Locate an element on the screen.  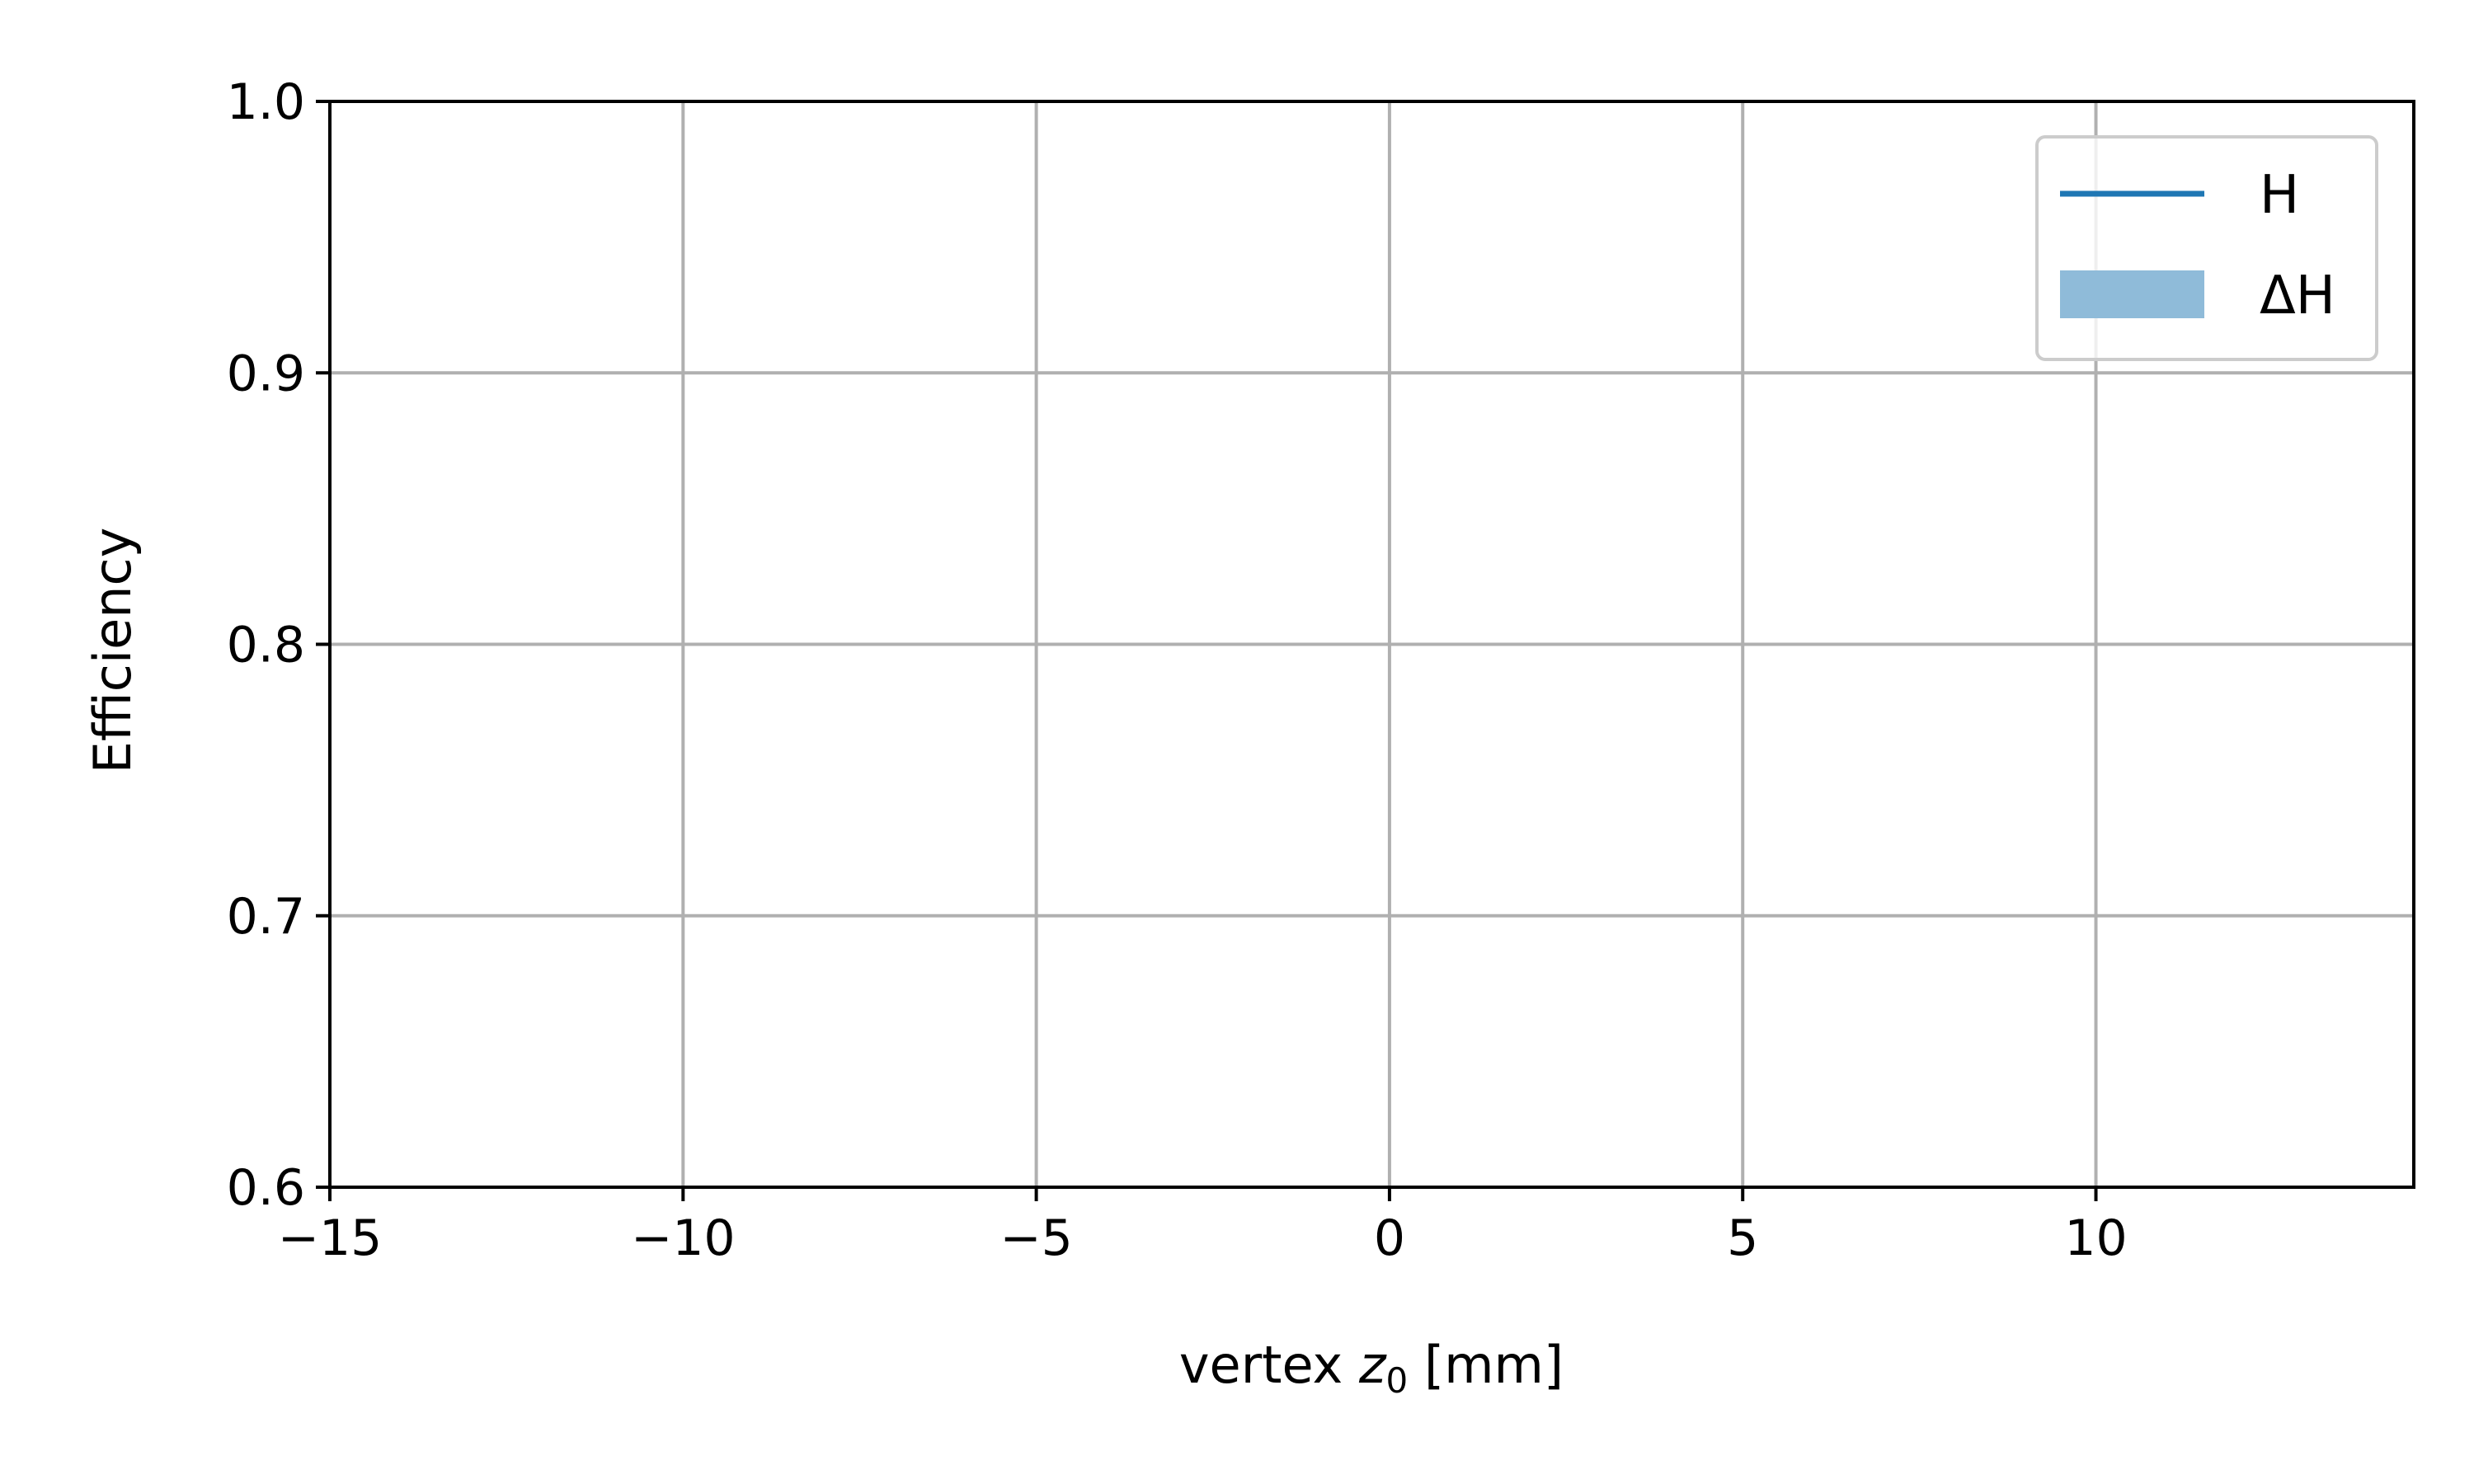
y-tick-label: 0.9 is located at coordinates (266, 373).